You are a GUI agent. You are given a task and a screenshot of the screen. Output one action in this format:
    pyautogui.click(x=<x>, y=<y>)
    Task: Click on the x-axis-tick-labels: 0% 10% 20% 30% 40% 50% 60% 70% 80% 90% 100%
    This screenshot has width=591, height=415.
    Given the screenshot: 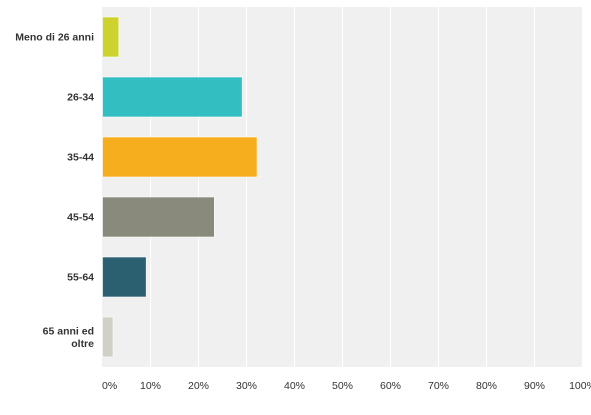 What is the action you would take?
    pyautogui.click(x=346, y=386)
    